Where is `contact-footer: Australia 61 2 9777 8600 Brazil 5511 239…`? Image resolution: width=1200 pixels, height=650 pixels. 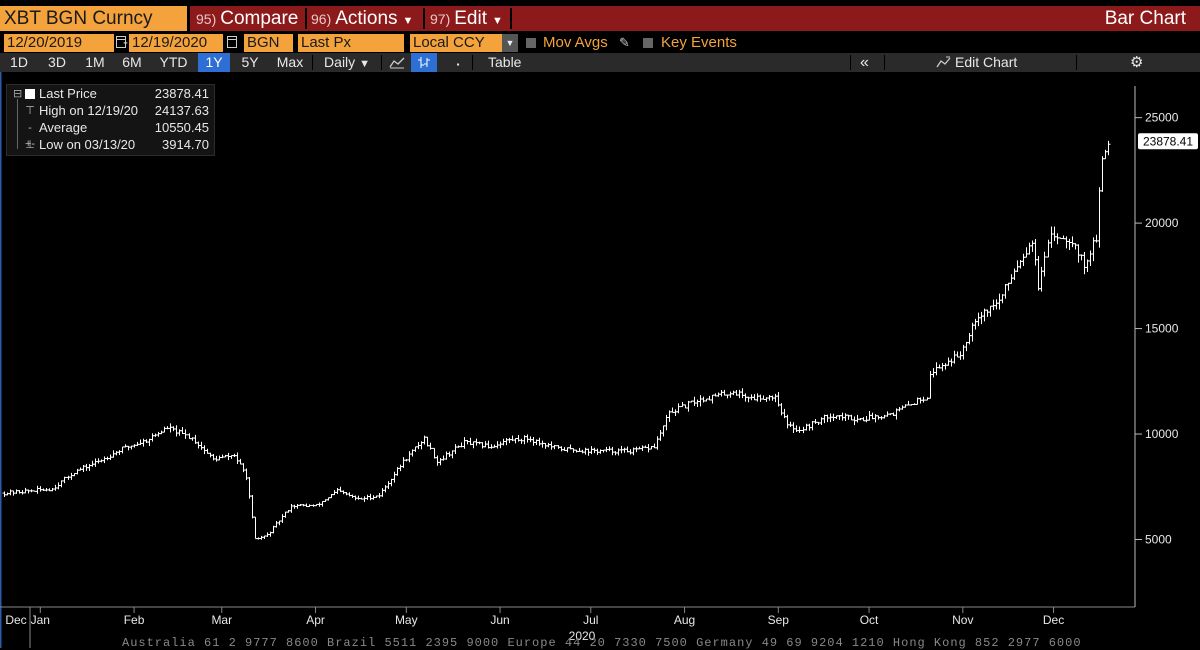
contact-footer: Australia 61 2 9777 8600 Brazil 5511 239… is located at coordinates (602, 643).